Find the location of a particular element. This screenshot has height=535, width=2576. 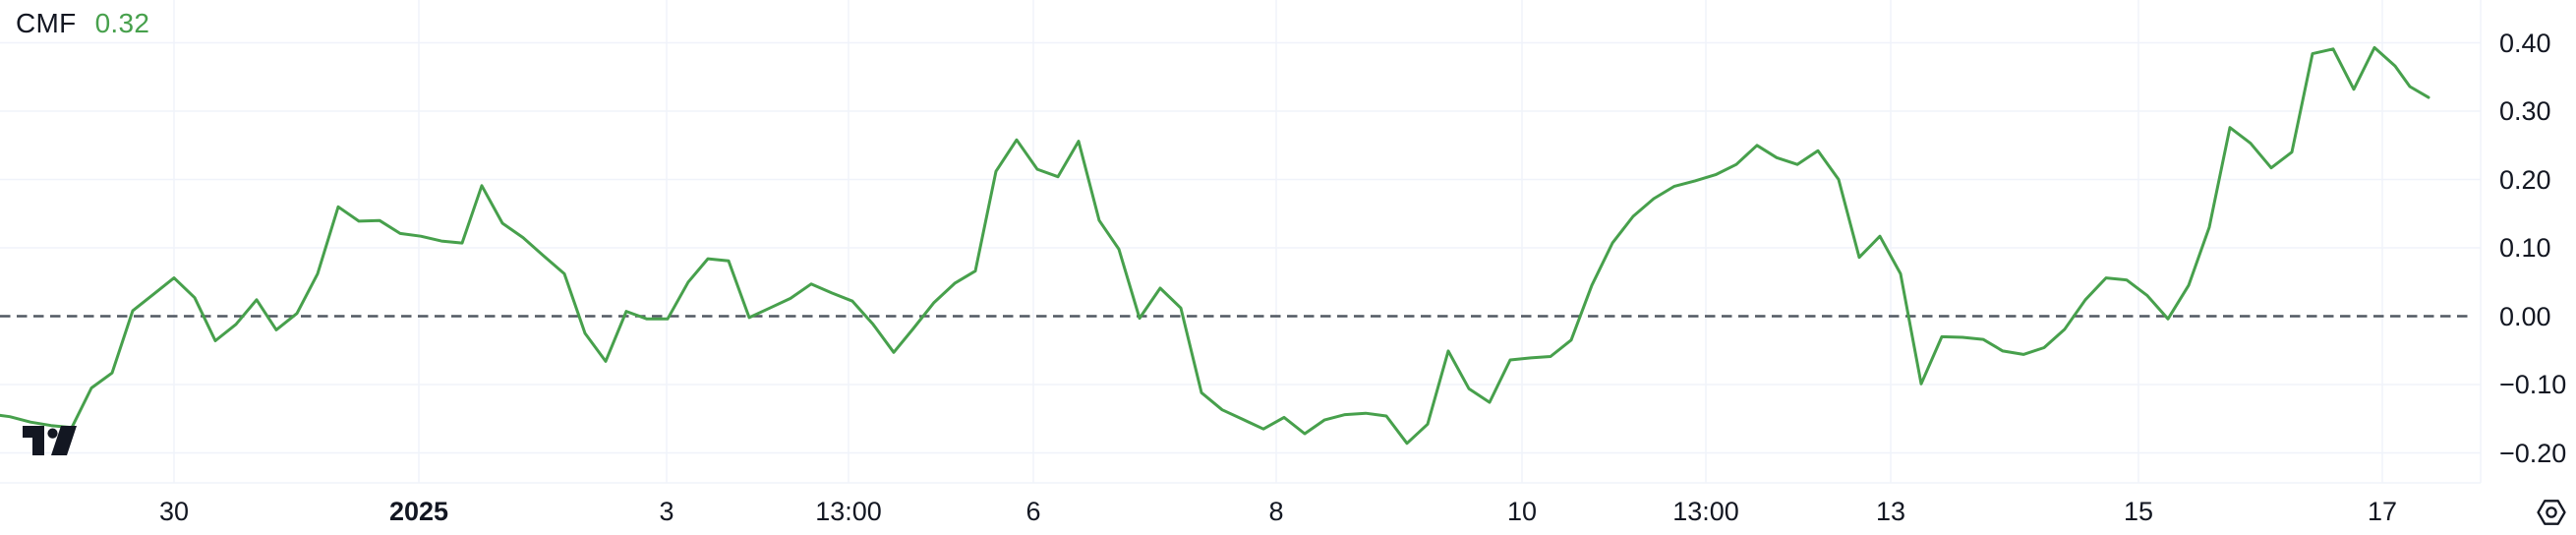

tradingview-logo-t is located at coordinates (33, 440).